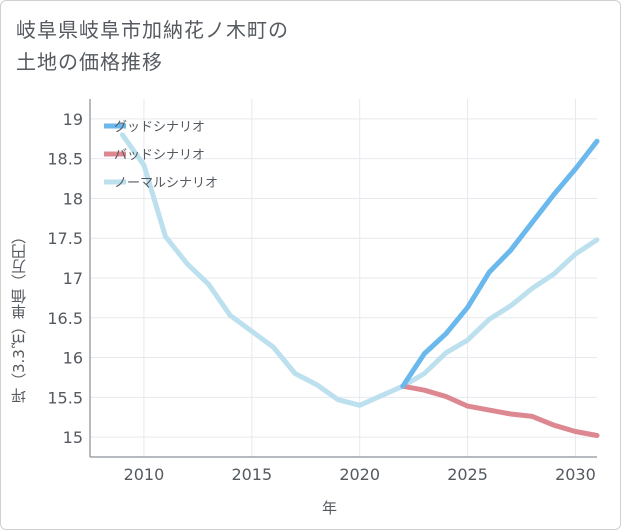  What do you see at coordinates (65, 318) in the screenshot?
I see `y-tick-label: 16.5` at bounding box center [65, 318].